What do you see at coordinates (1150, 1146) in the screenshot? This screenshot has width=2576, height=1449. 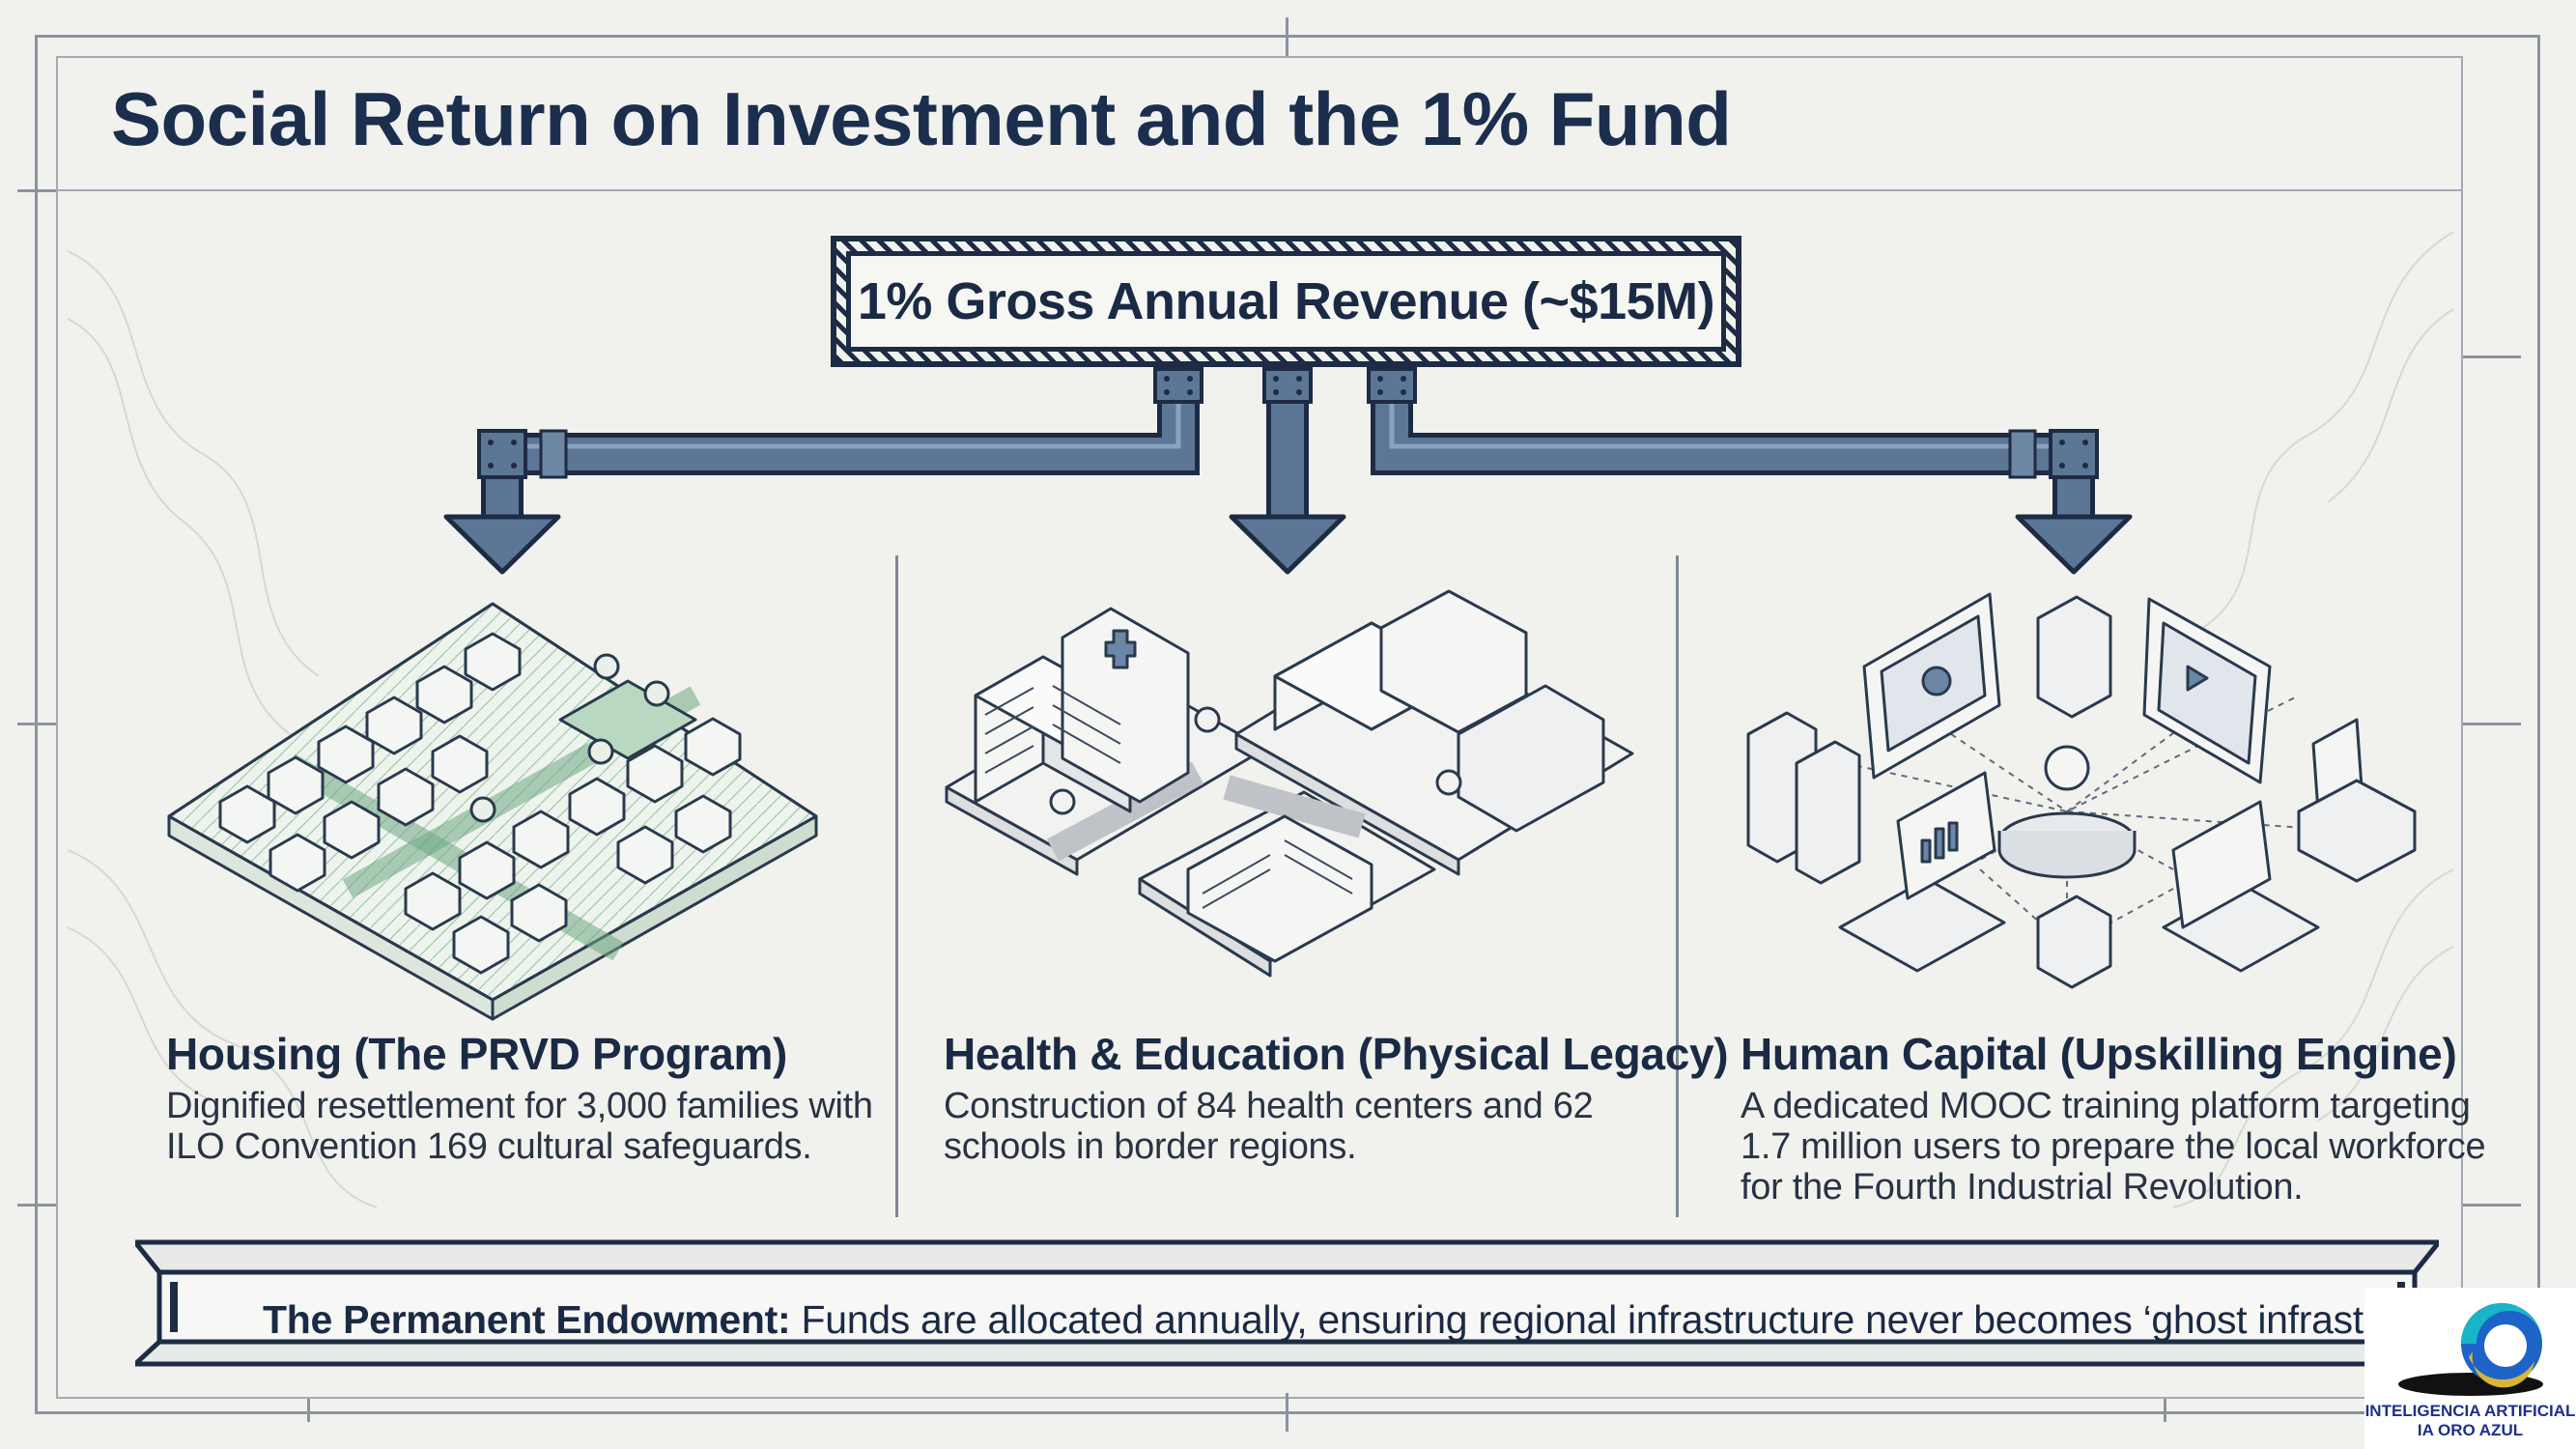 I see `health-education-description-line: schools in border regions.` at bounding box center [1150, 1146].